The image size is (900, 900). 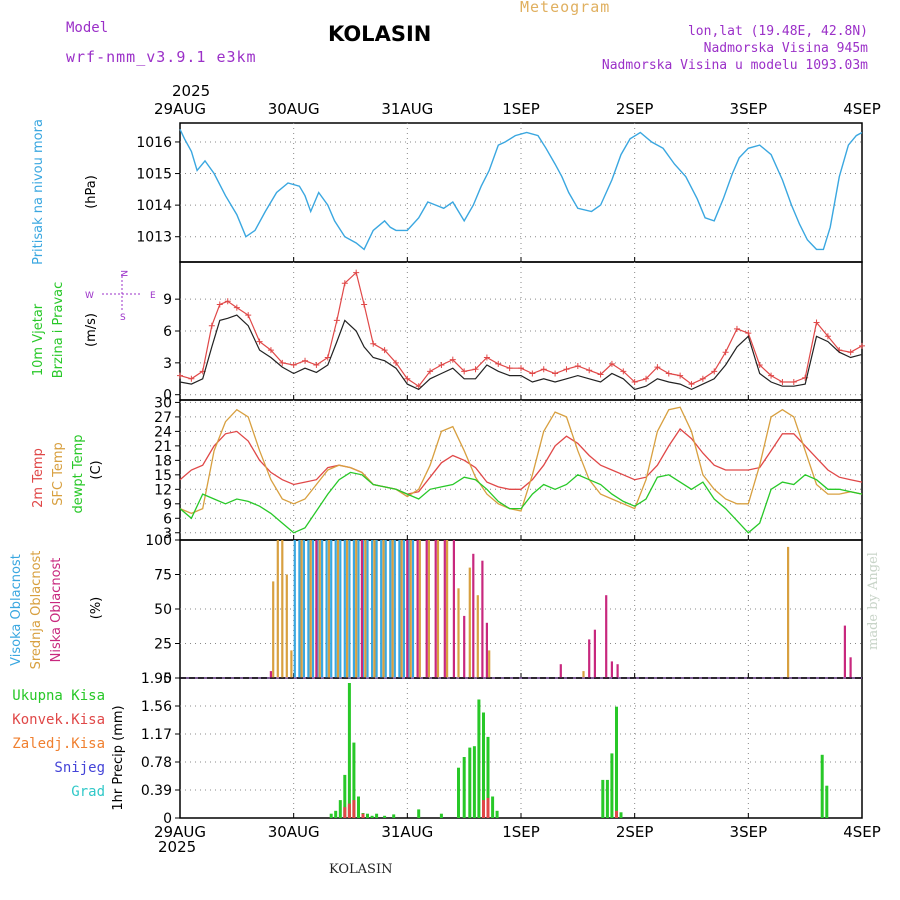 What do you see at coordinates (167, 332) in the screenshot?
I see `wind-ytick-2: 6` at bounding box center [167, 332].